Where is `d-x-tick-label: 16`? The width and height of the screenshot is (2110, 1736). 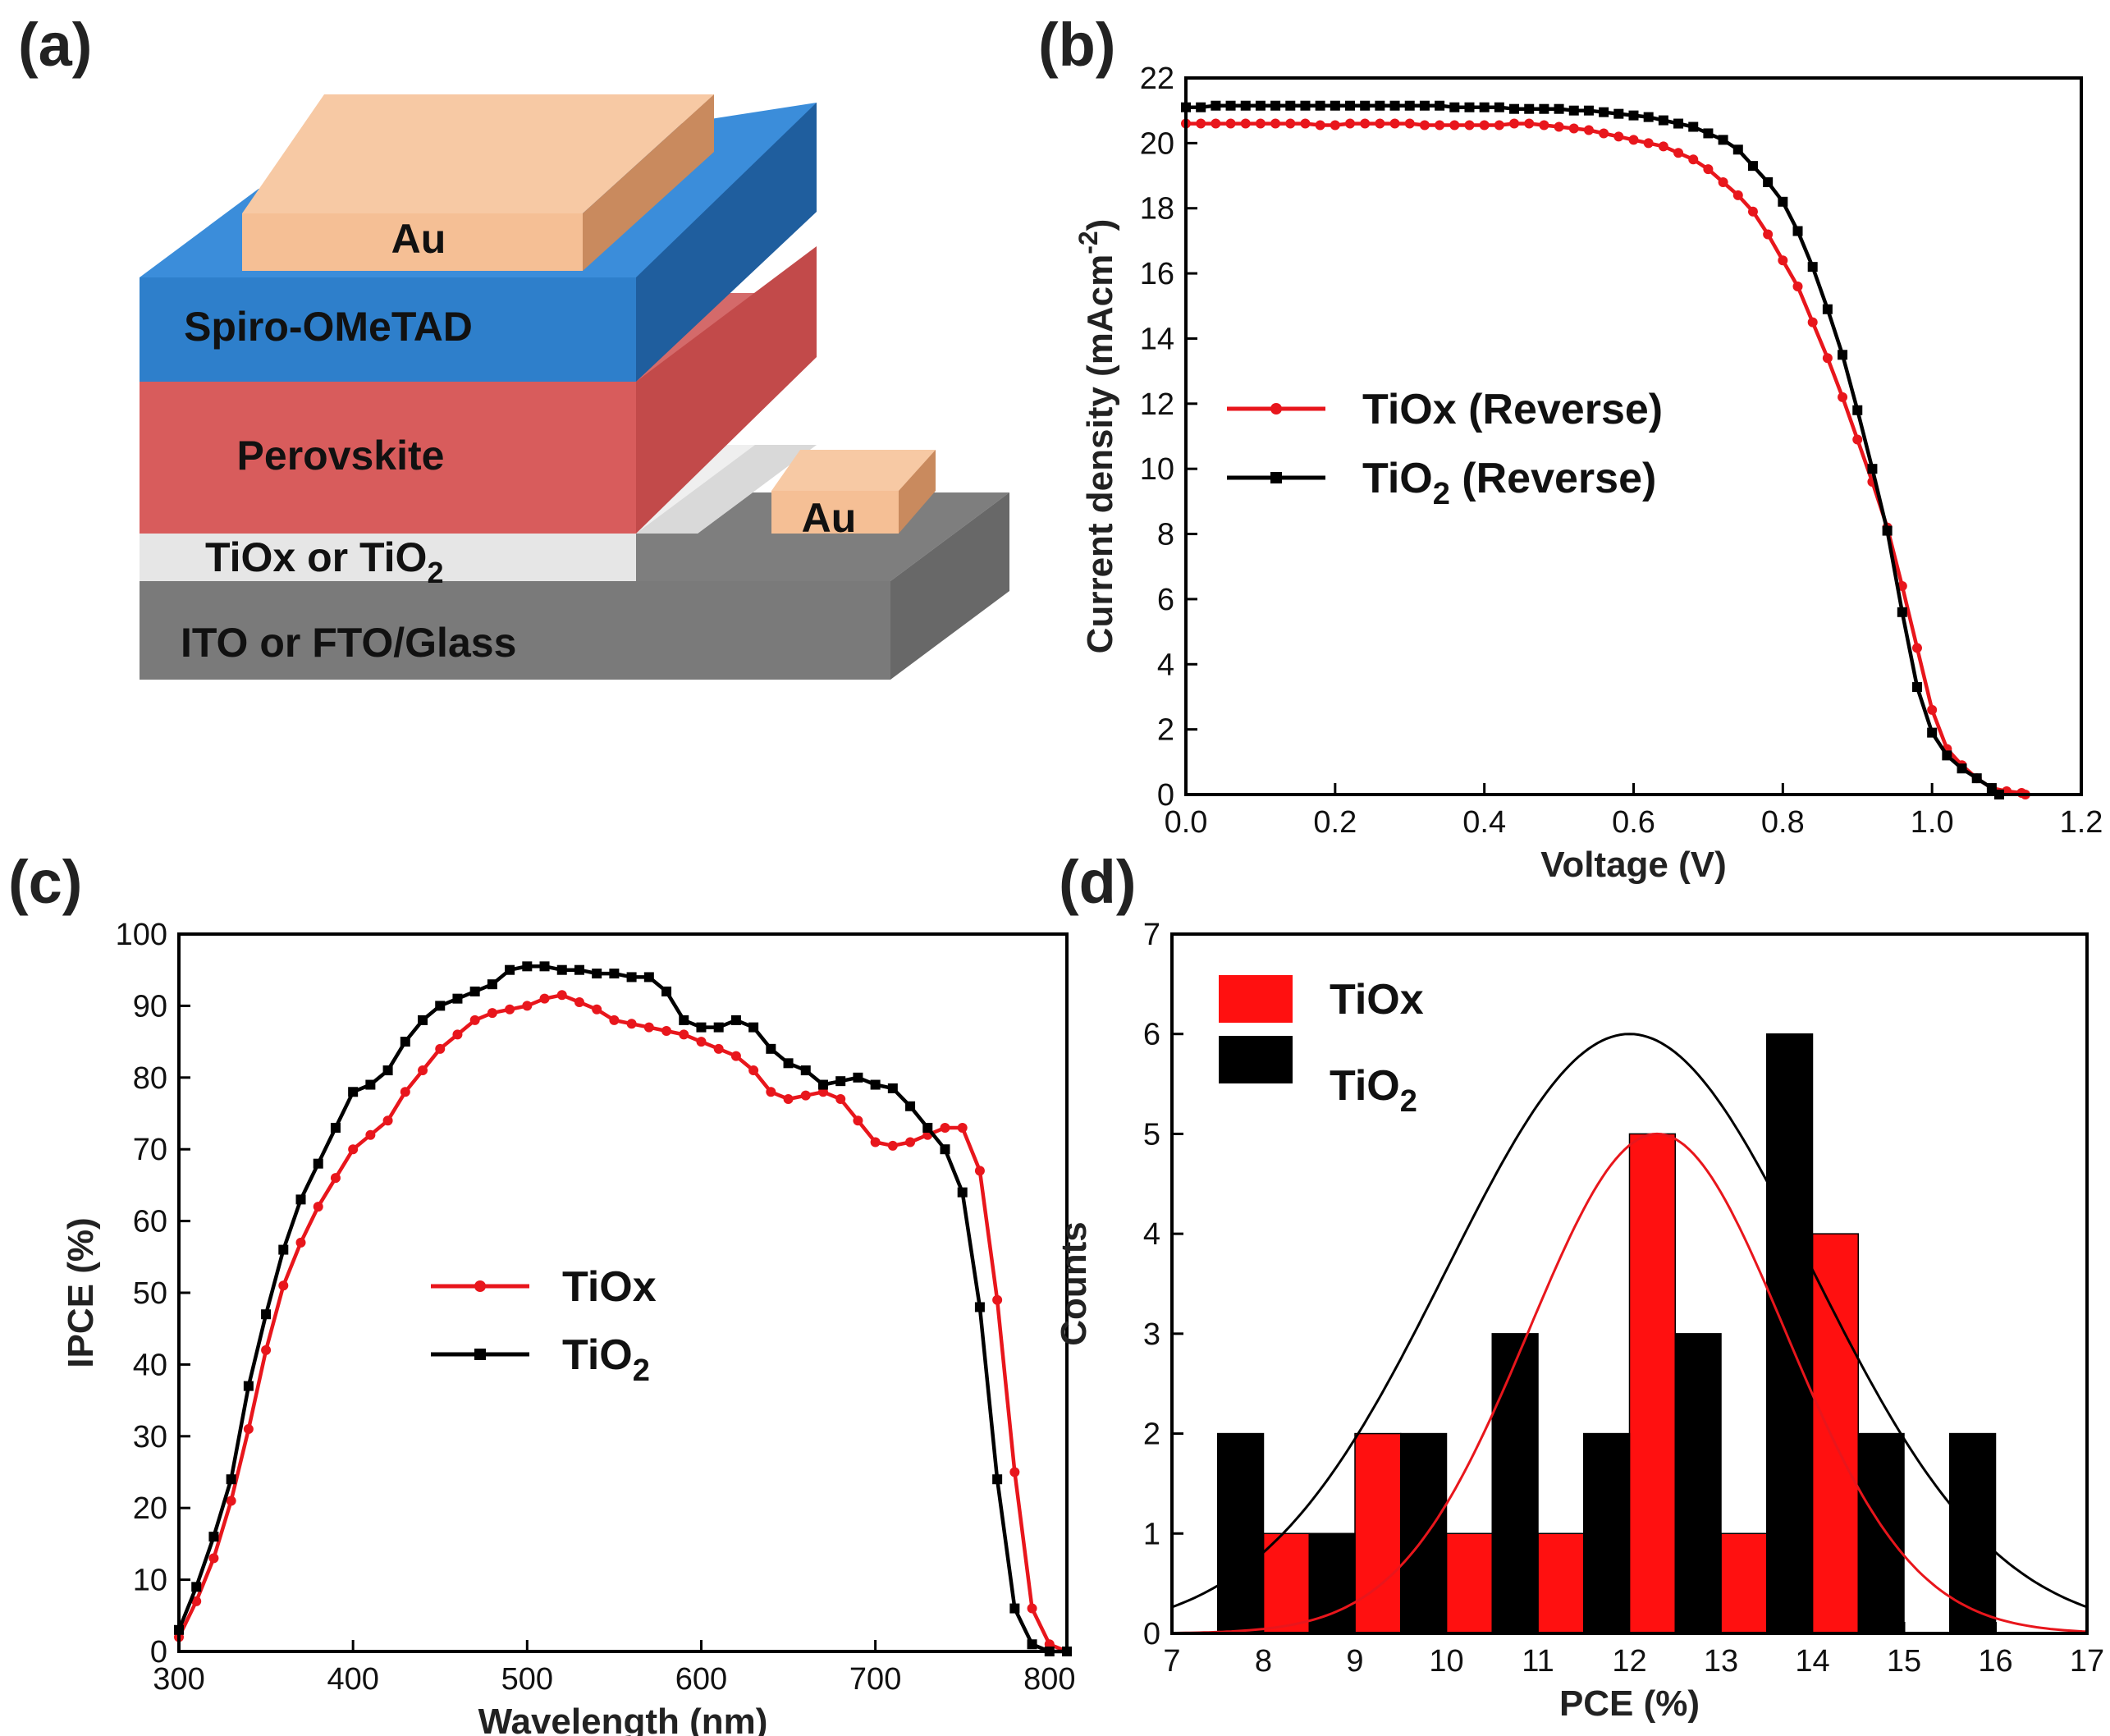 d-x-tick-label: 16 is located at coordinates (1995, 1661).